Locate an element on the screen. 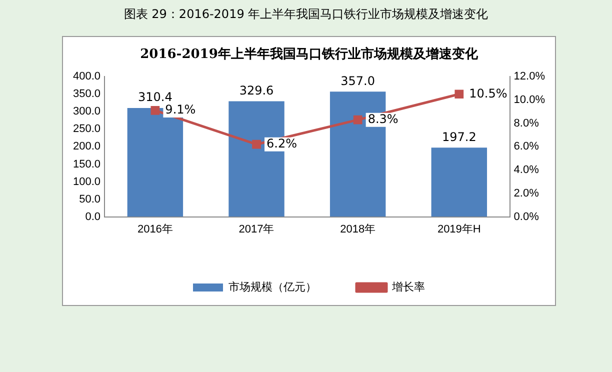 This screenshot has width=612, height=372. y2-tick-label: 8.0% is located at coordinates (527, 123).